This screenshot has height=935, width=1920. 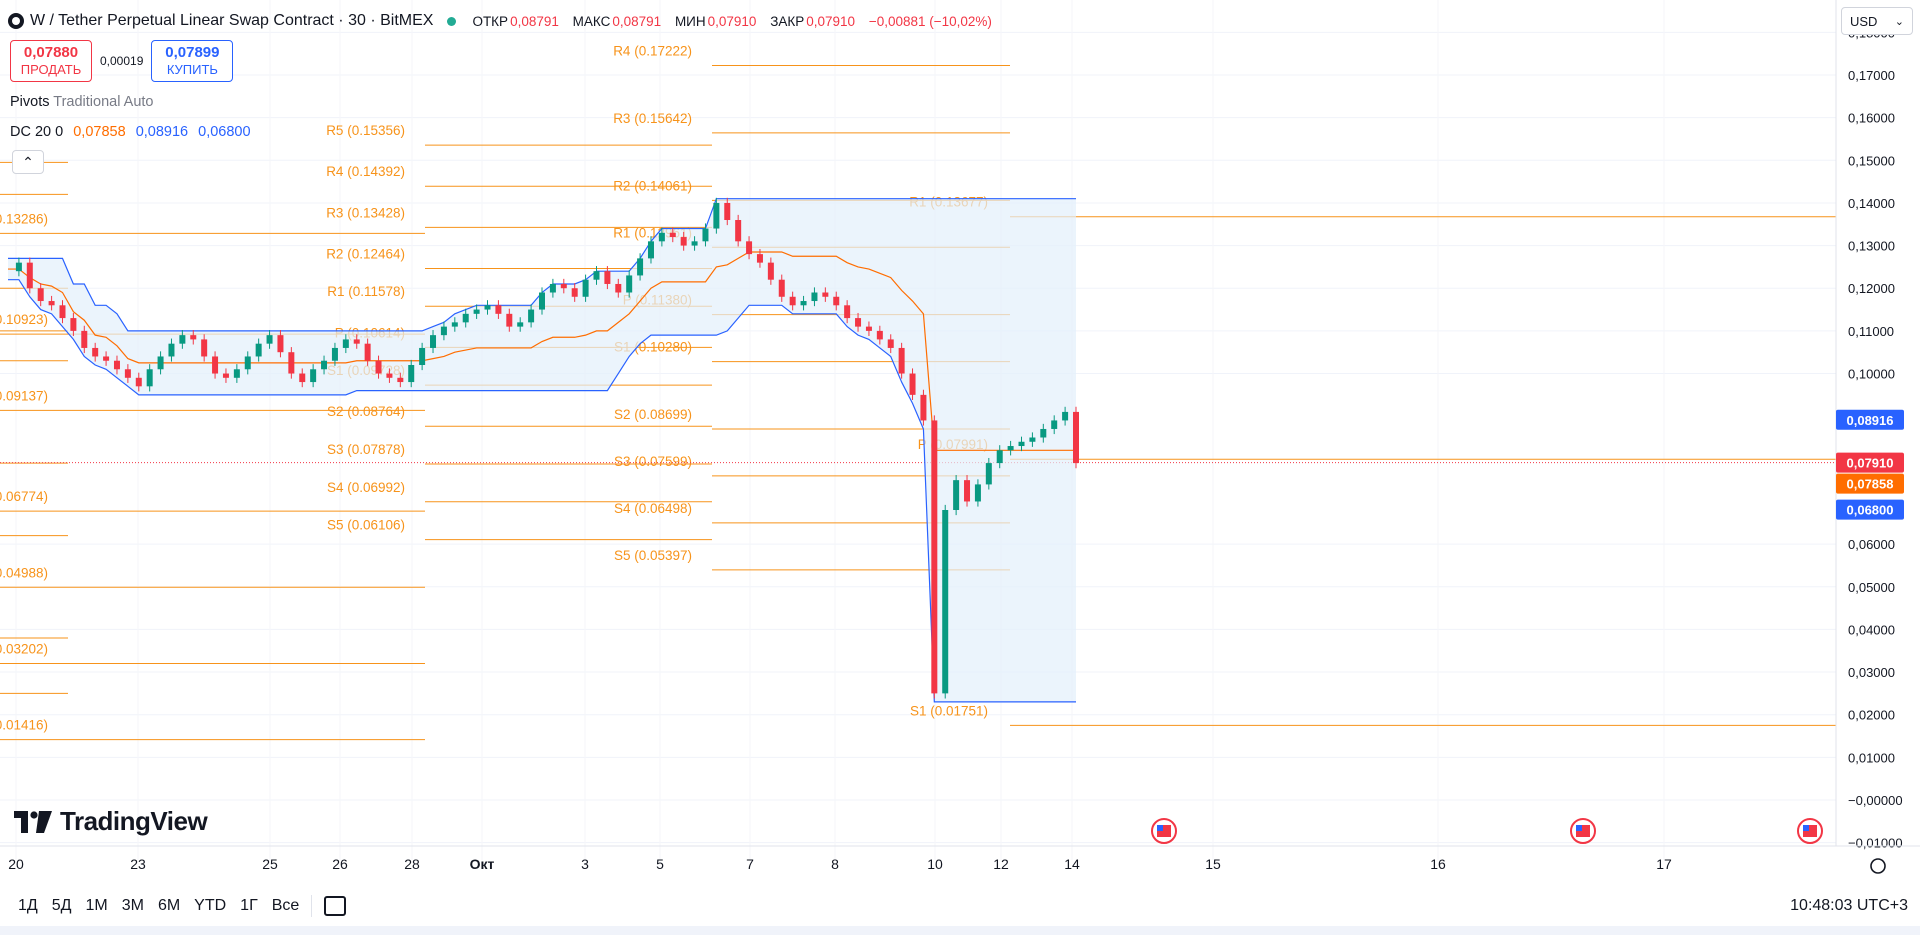 What do you see at coordinates (1664, 864) in the screenshot?
I see `time-tick-label: 17` at bounding box center [1664, 864].